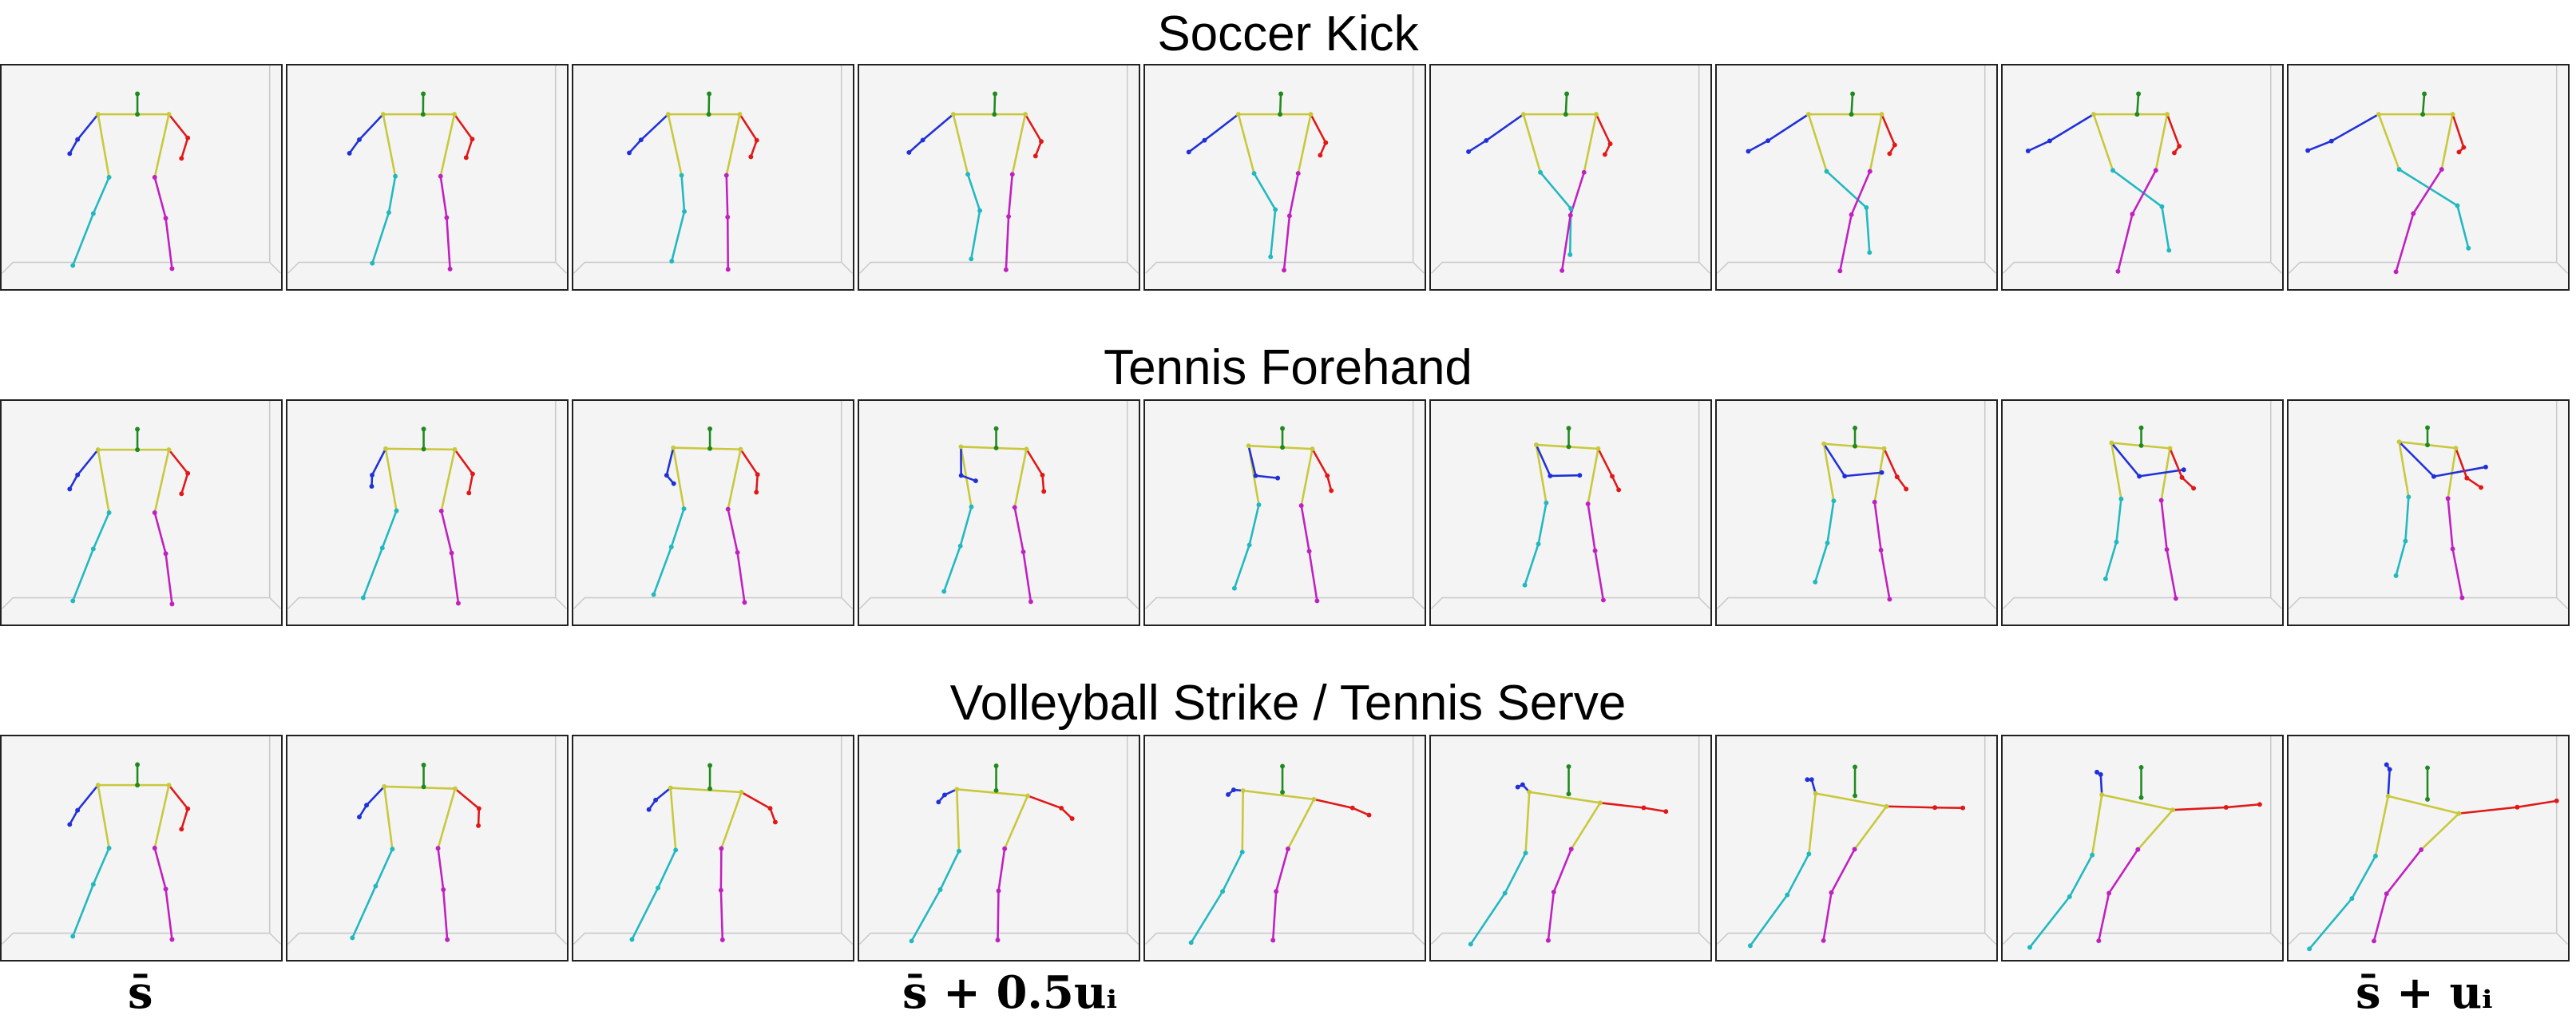  I want to click on bone-lel-lwr, so click(354, 146).